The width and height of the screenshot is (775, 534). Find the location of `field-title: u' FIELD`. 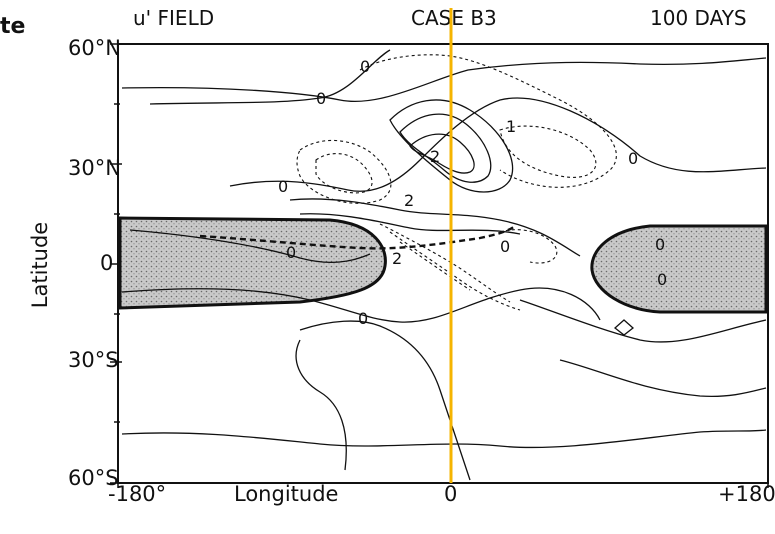

field-title: u' FIELD is located at coordinates (174, 18).